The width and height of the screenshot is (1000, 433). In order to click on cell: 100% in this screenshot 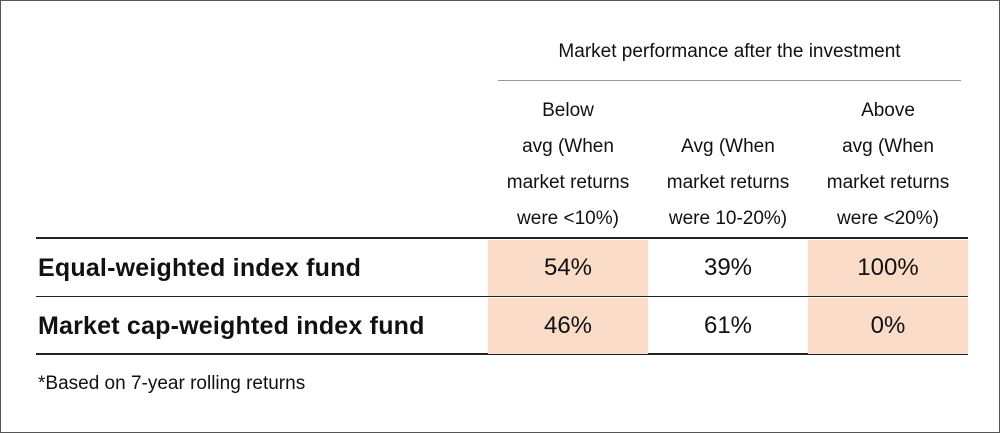, I will do `click(888, 268)`.